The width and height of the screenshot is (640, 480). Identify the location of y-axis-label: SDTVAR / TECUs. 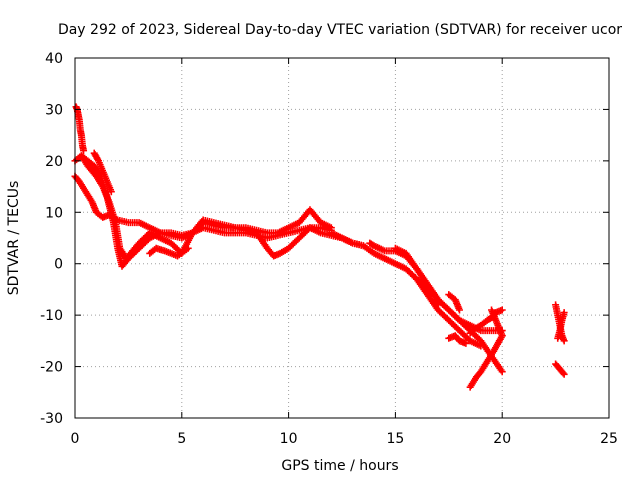
(14, 238).